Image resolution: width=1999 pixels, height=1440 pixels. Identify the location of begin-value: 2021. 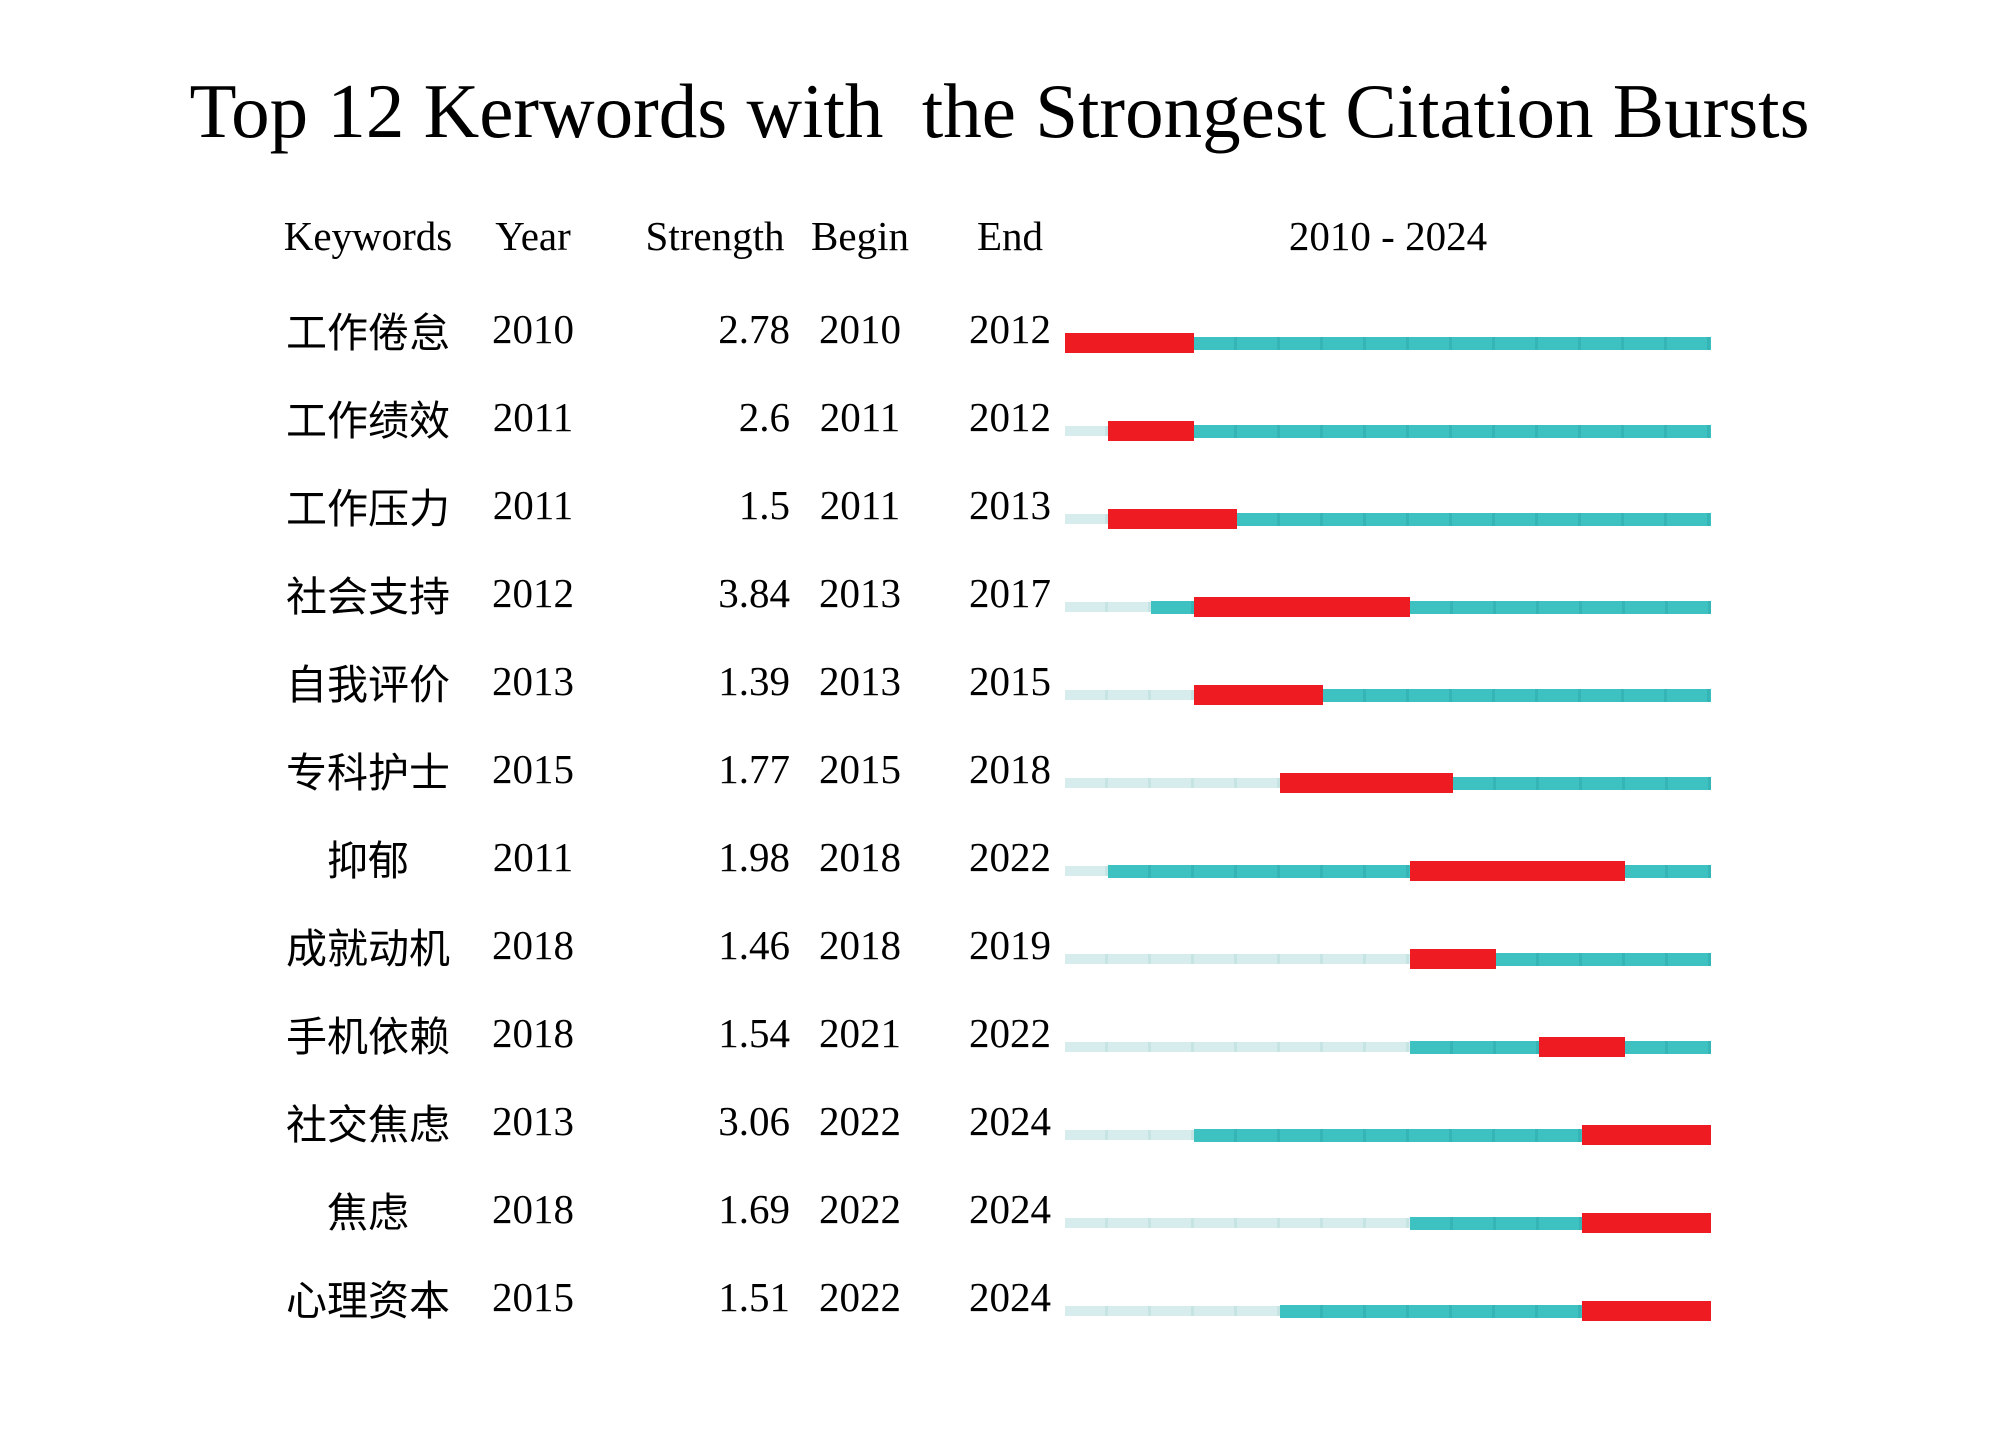
(860, 1033).